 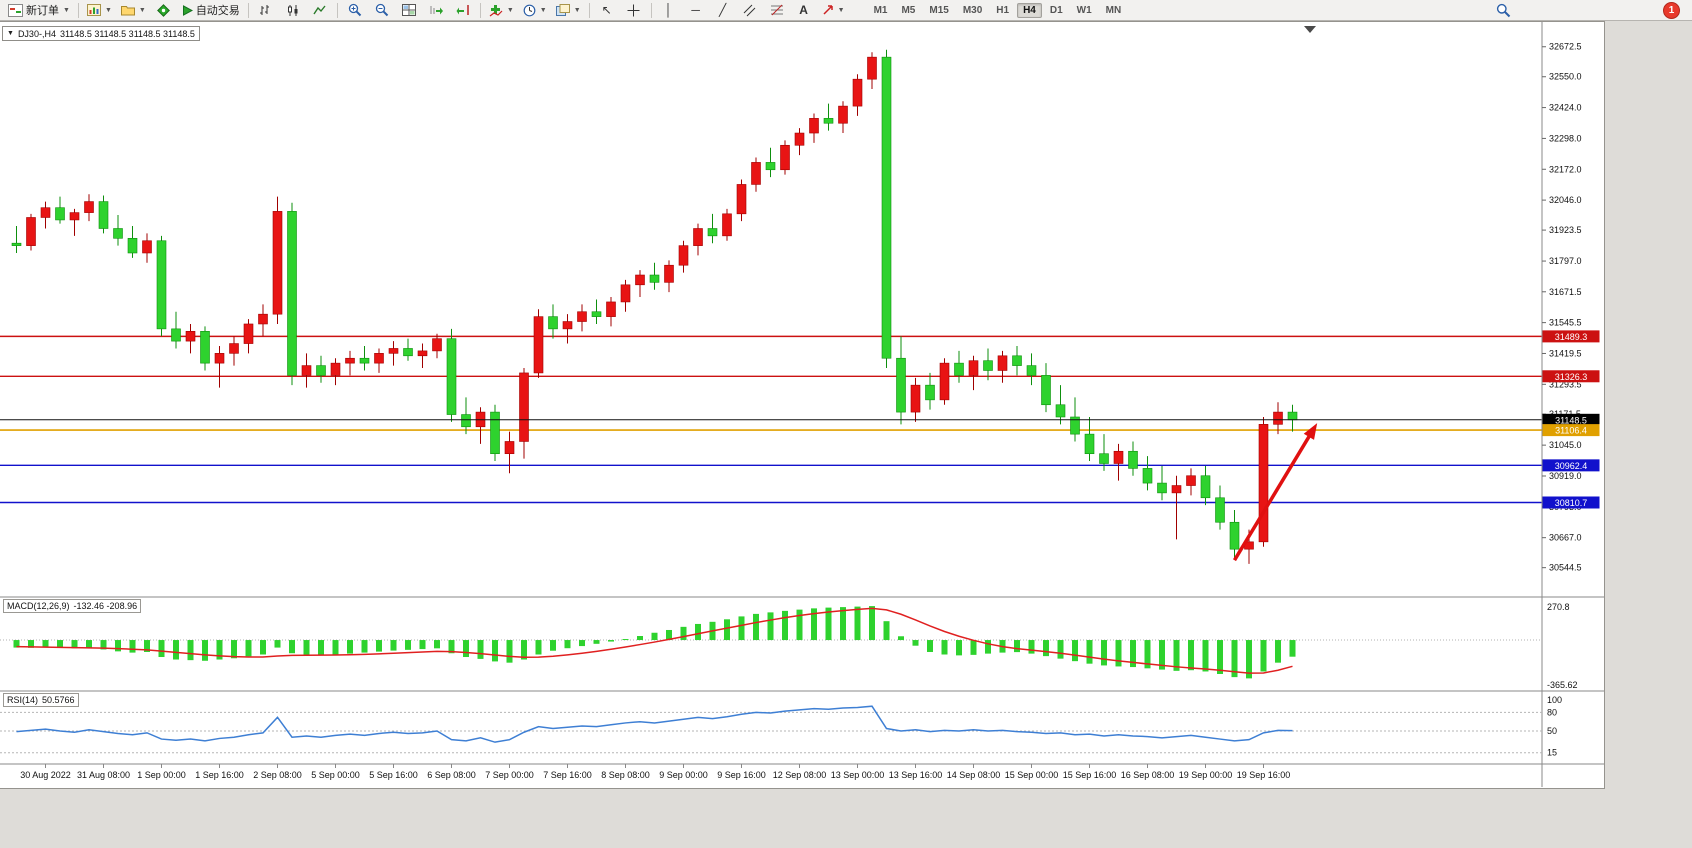 I want to click on play-icon, so click(x=187, y=10).